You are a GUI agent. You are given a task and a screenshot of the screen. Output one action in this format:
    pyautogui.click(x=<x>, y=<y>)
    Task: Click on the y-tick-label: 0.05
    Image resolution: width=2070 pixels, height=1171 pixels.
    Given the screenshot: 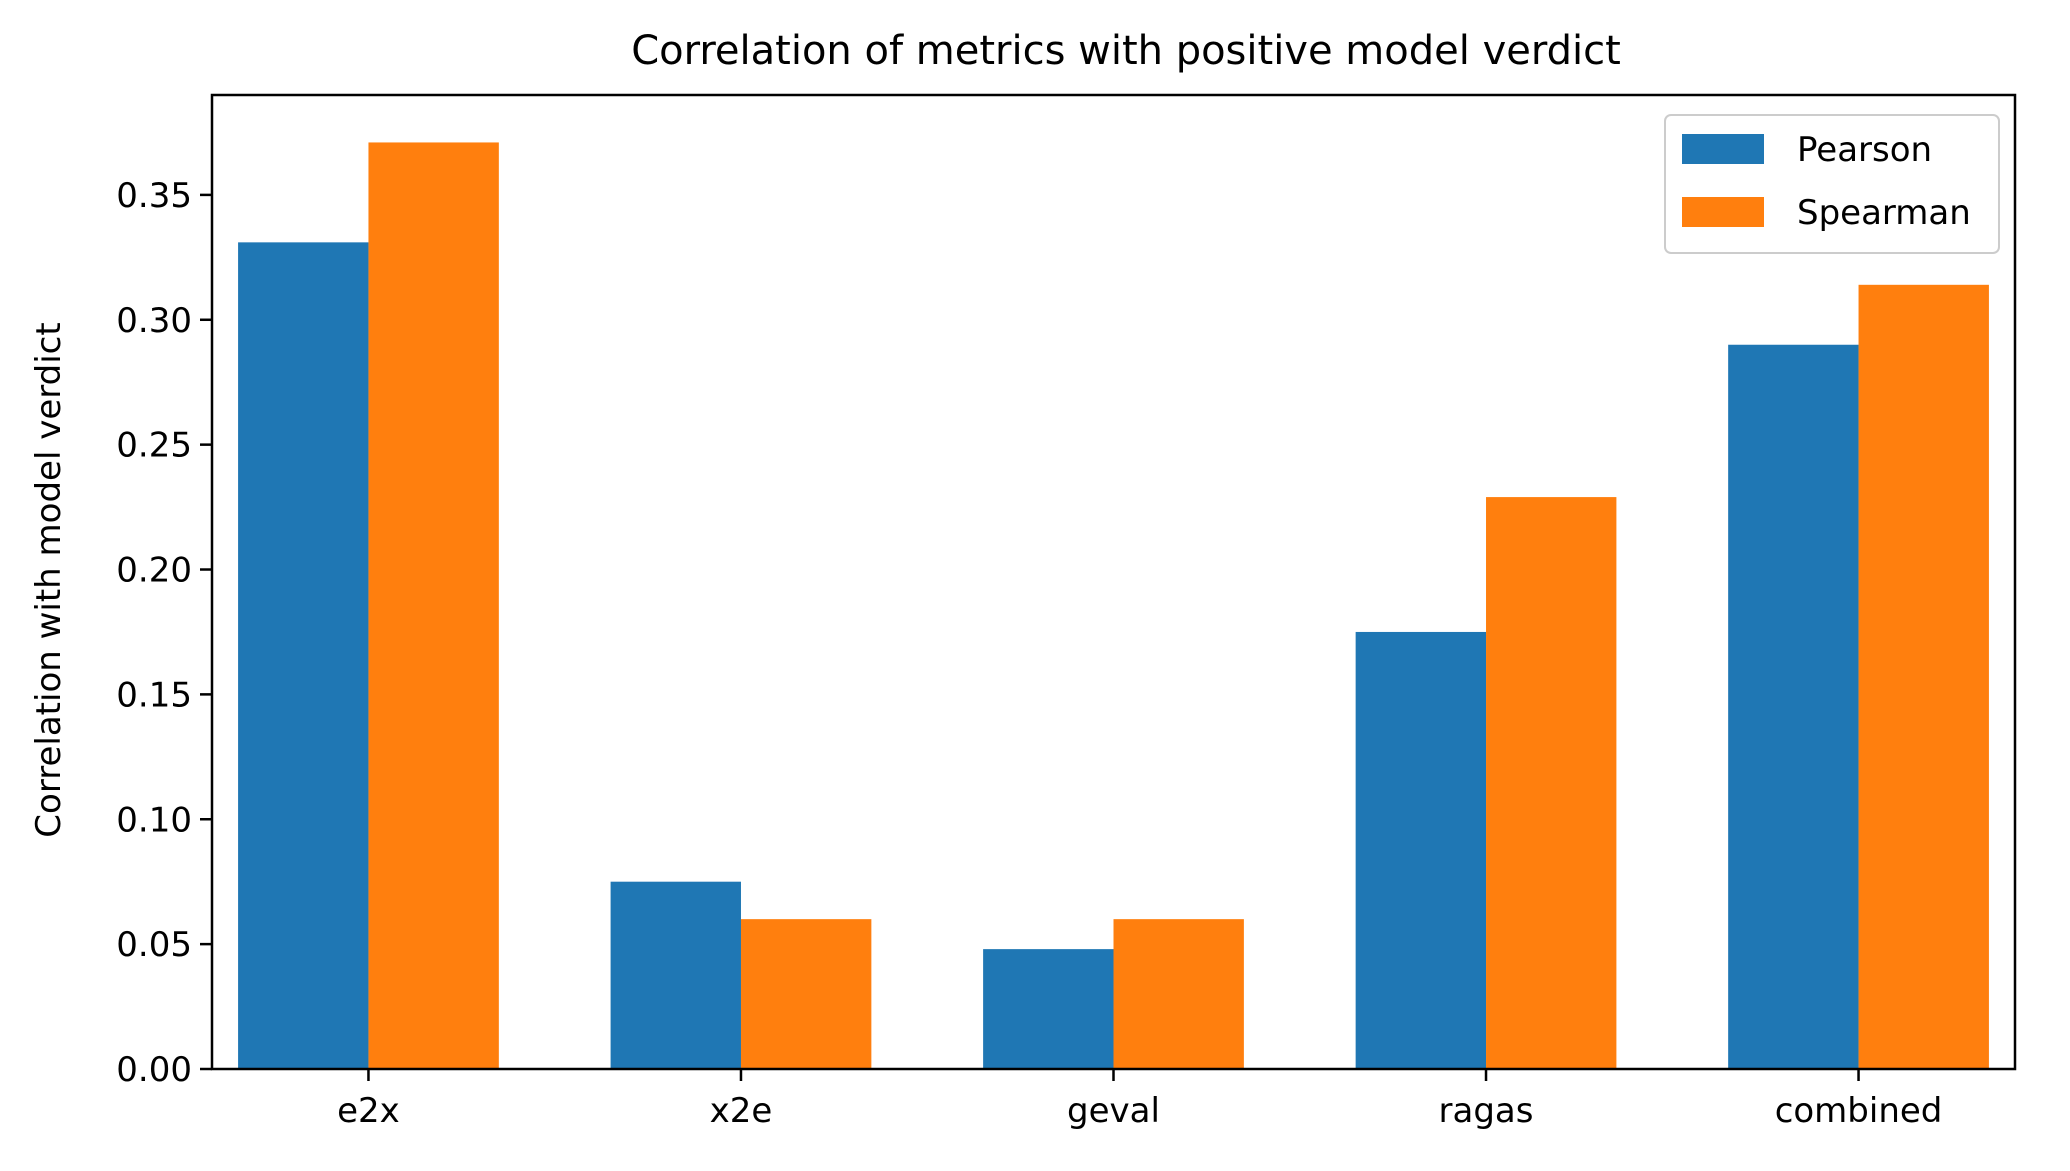 What is the action you would take?
    pyautogui.click(x=154, y=945)
    